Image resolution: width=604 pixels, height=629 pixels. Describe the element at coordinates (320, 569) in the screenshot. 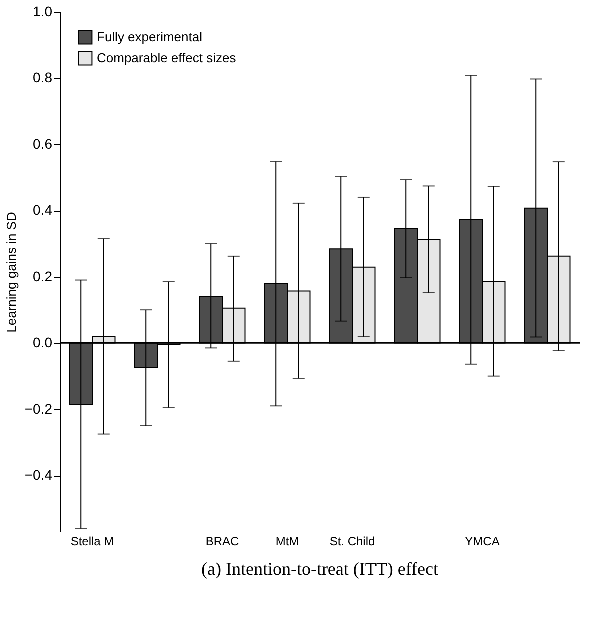

I see `text: (a) Intention-to-treat (ITT) effect` at that location.